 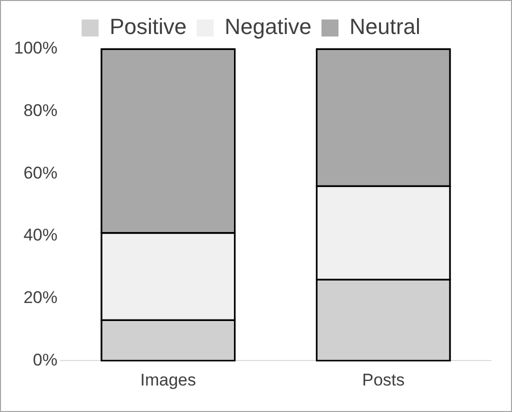 I want to click on x-tick-label: Images, so click(x=168, y=380).